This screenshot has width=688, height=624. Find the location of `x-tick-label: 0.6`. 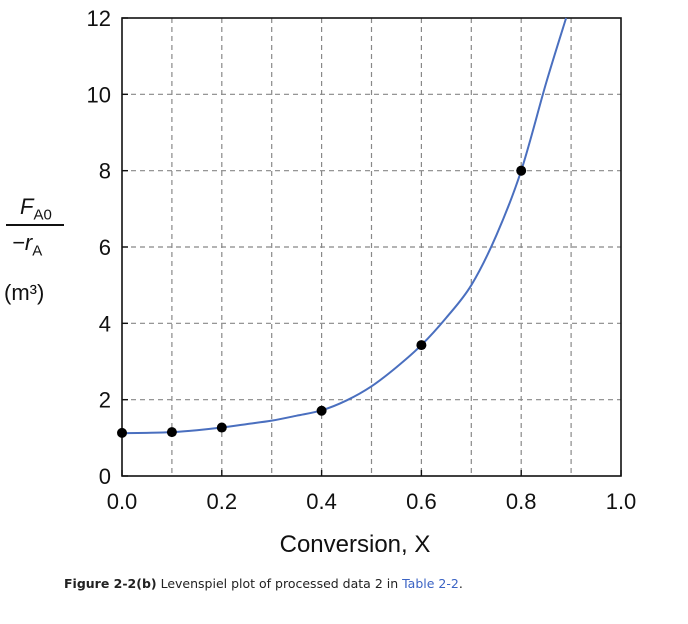

x-tick-label: 0.6 is located at coordinates (421, 501).